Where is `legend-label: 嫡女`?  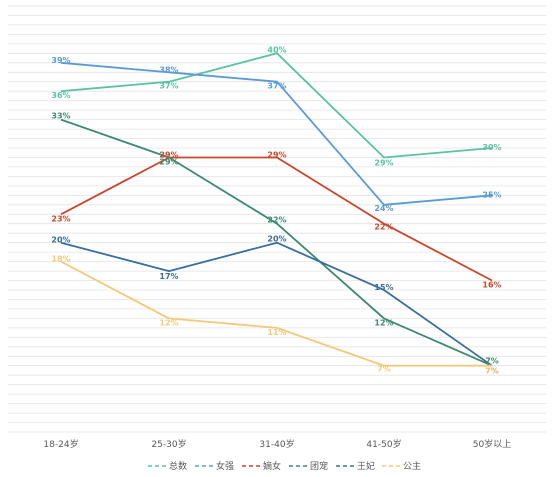
legend-label: 嫡女 is located at coordinates (272, 466).